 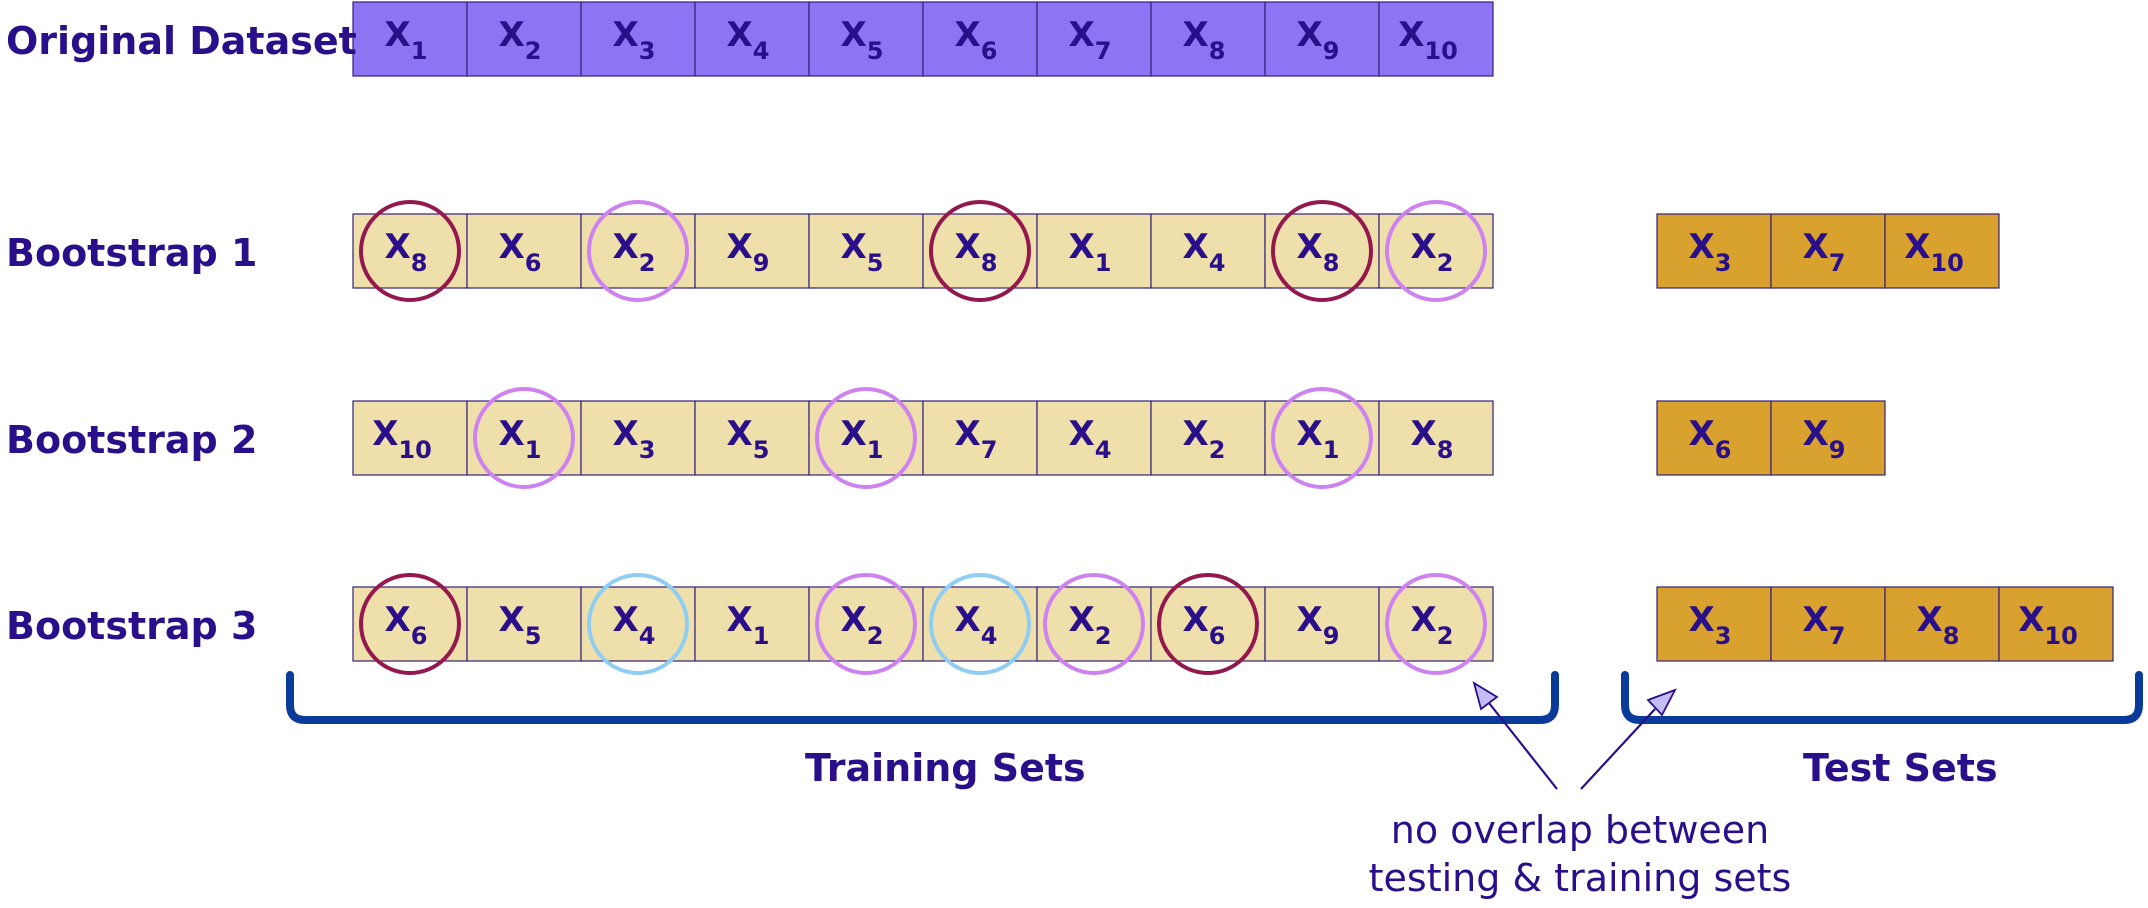 I want to click on training-cell-2-9: X8, so click(x=1436, y=438).